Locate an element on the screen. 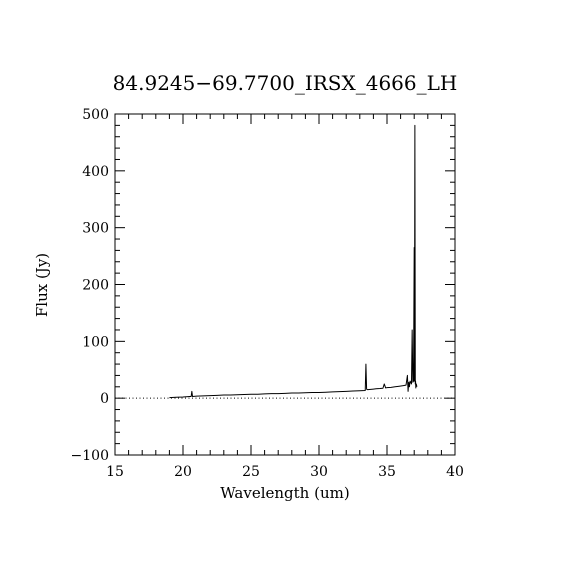 This screenshot has width=570, height=570. y-tick-label: 200 is located at coordinates (95, 286).